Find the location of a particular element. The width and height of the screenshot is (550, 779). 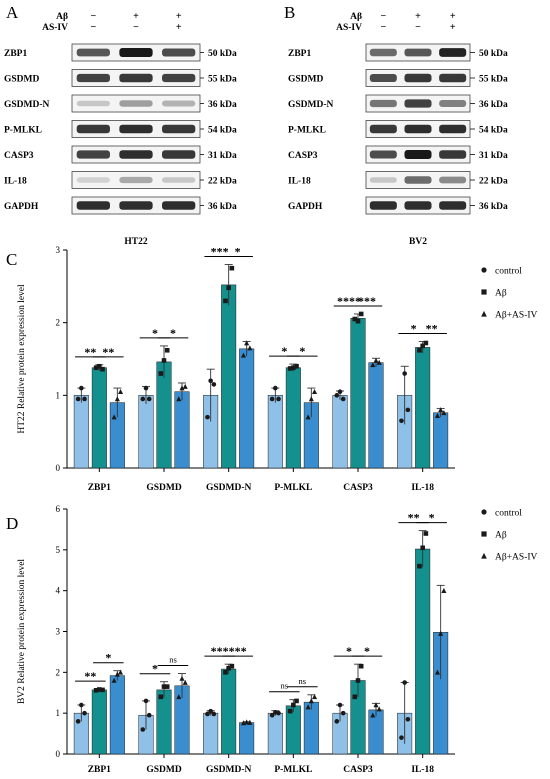

treatment-sign: + is located at coordinates (453, 16).